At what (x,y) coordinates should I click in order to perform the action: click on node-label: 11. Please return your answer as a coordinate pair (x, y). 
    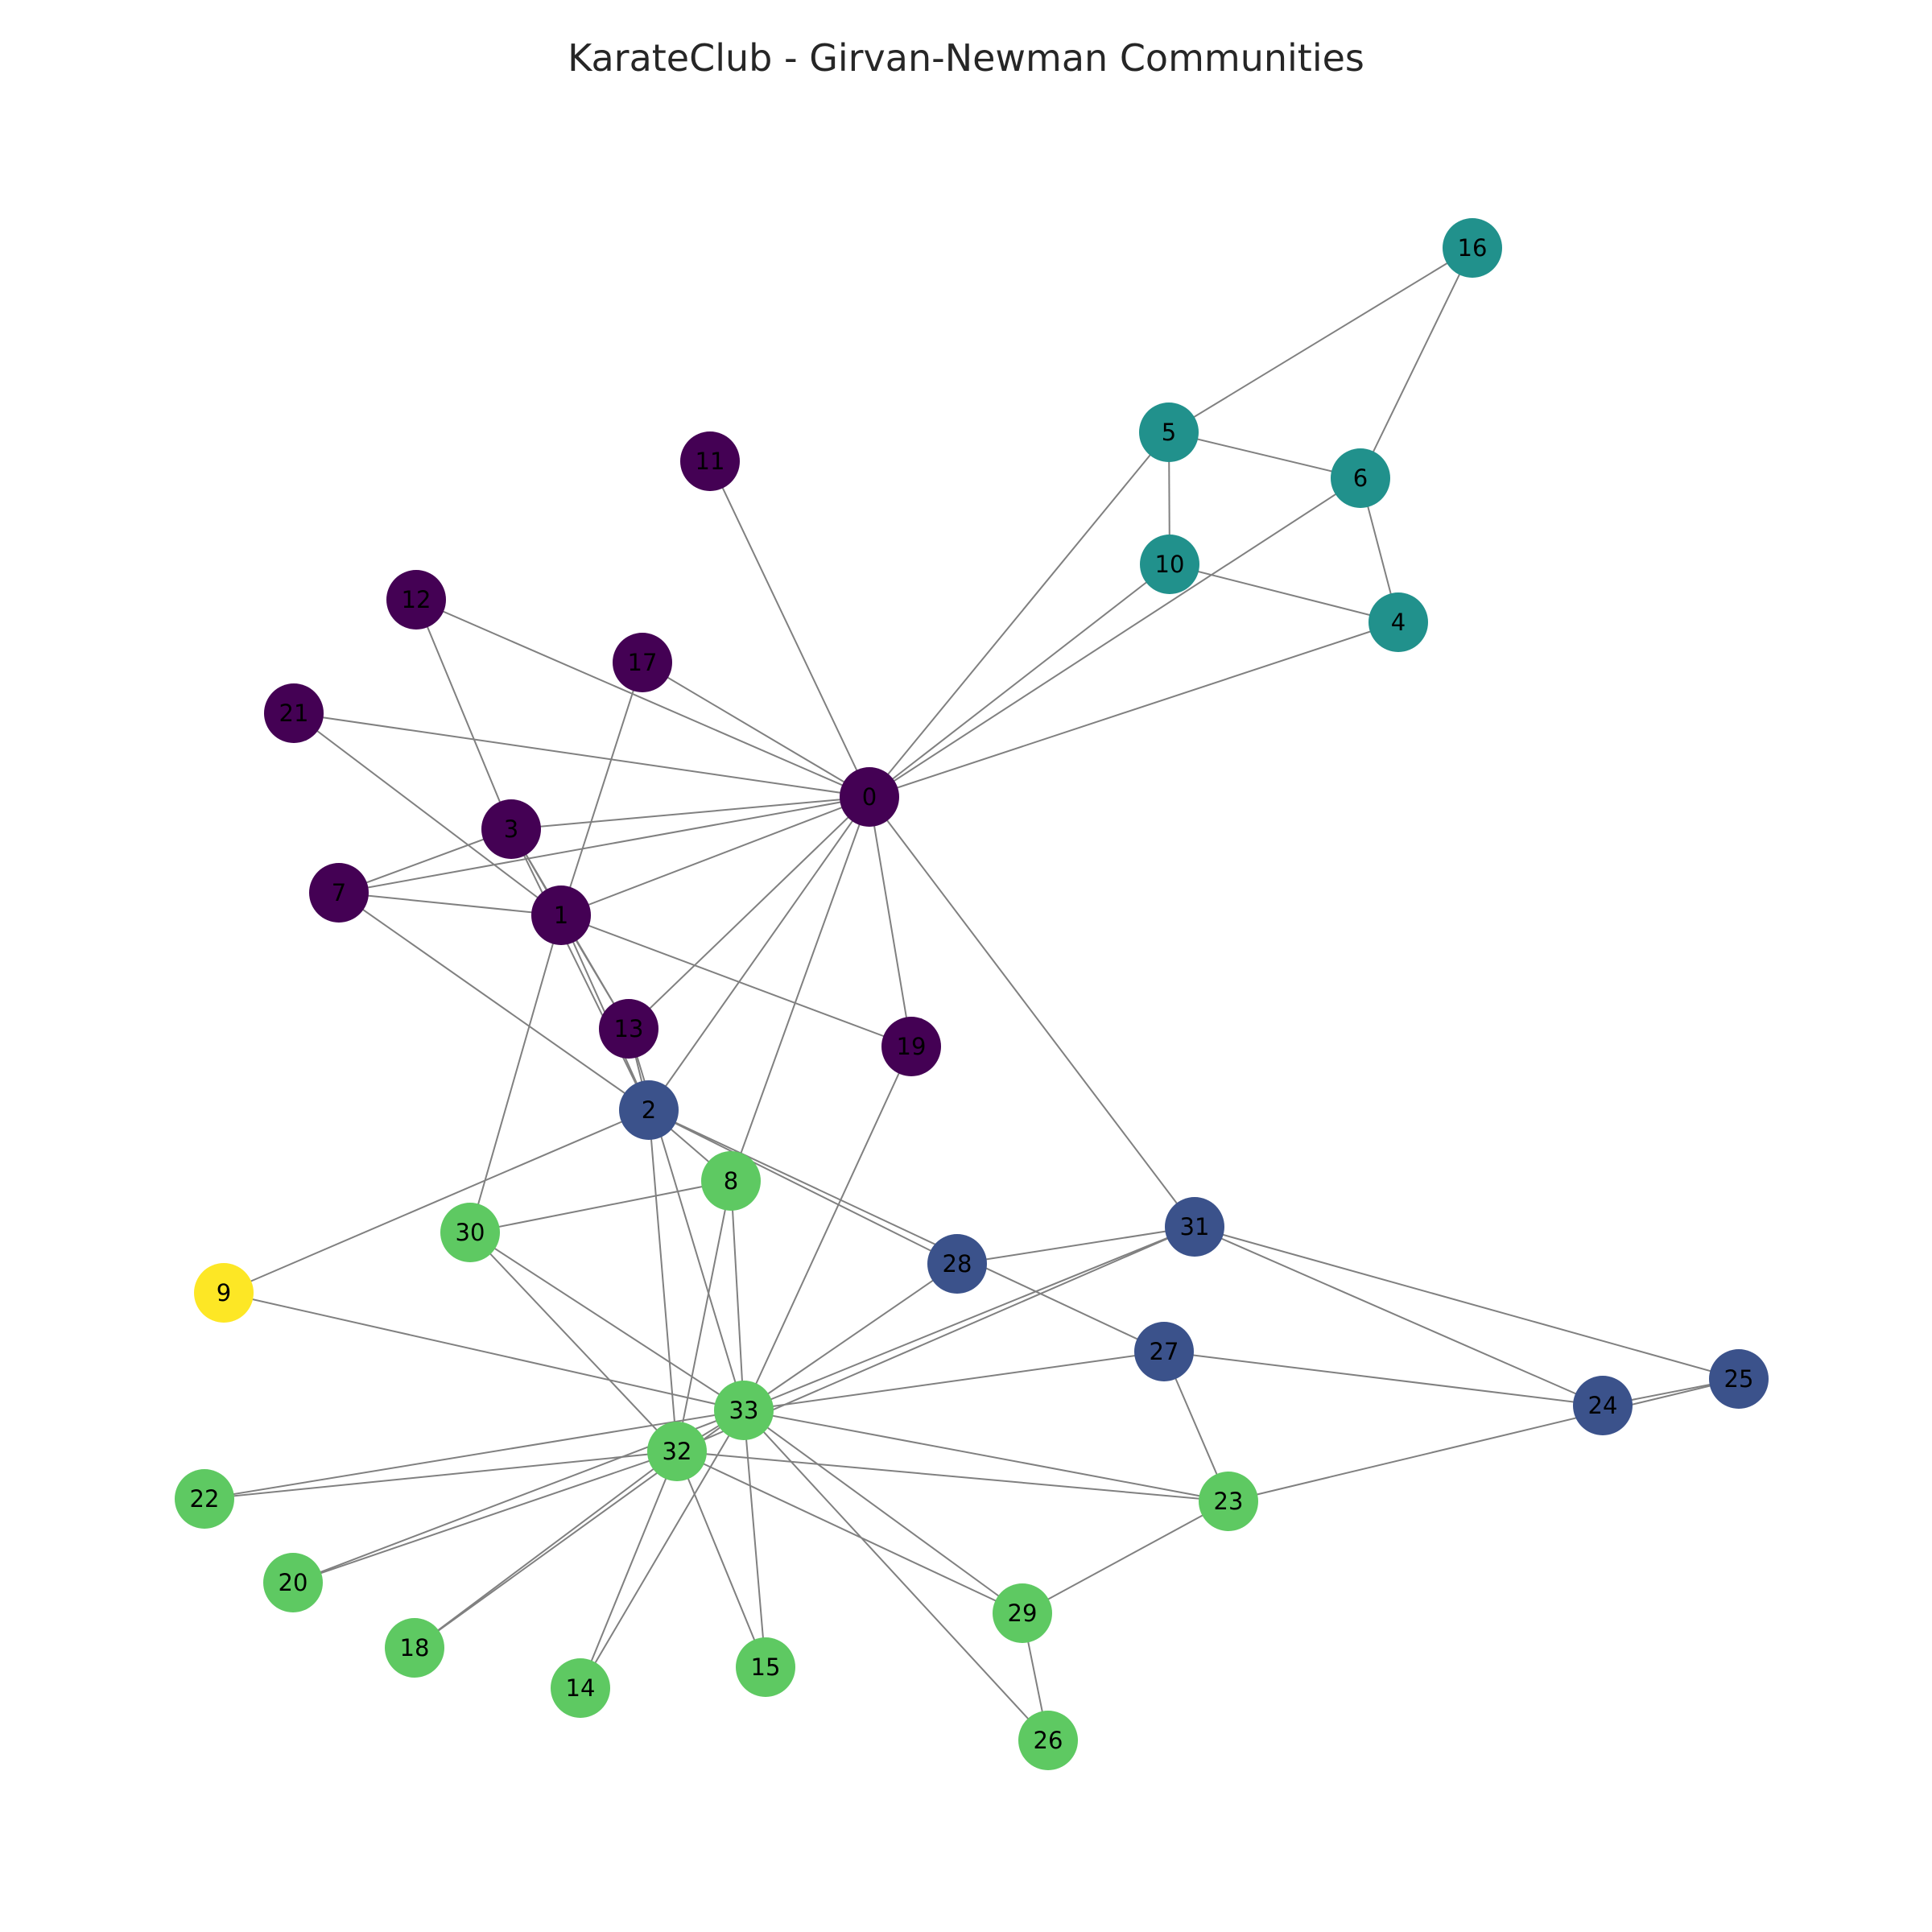
    Looking at the image, I should click on (710, 462).